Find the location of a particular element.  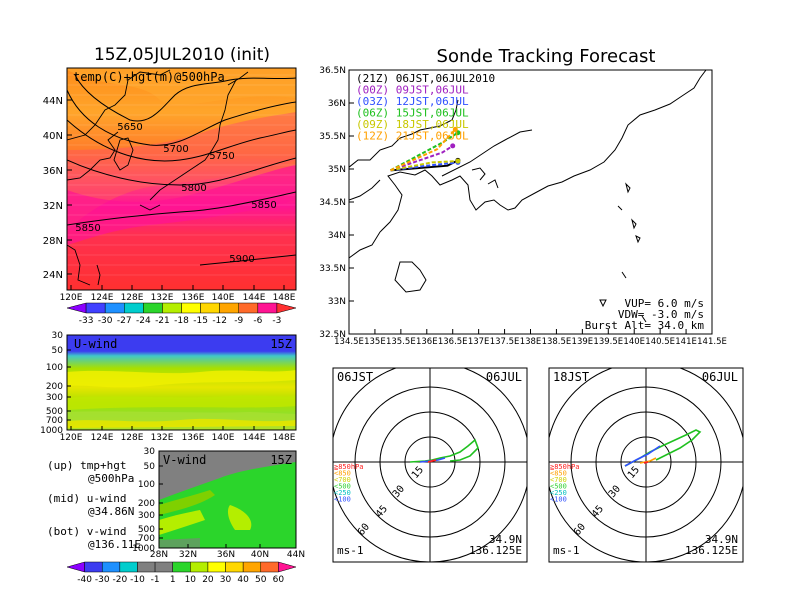

hodo2-level-label: <250 is located at coordinates (558, 493).